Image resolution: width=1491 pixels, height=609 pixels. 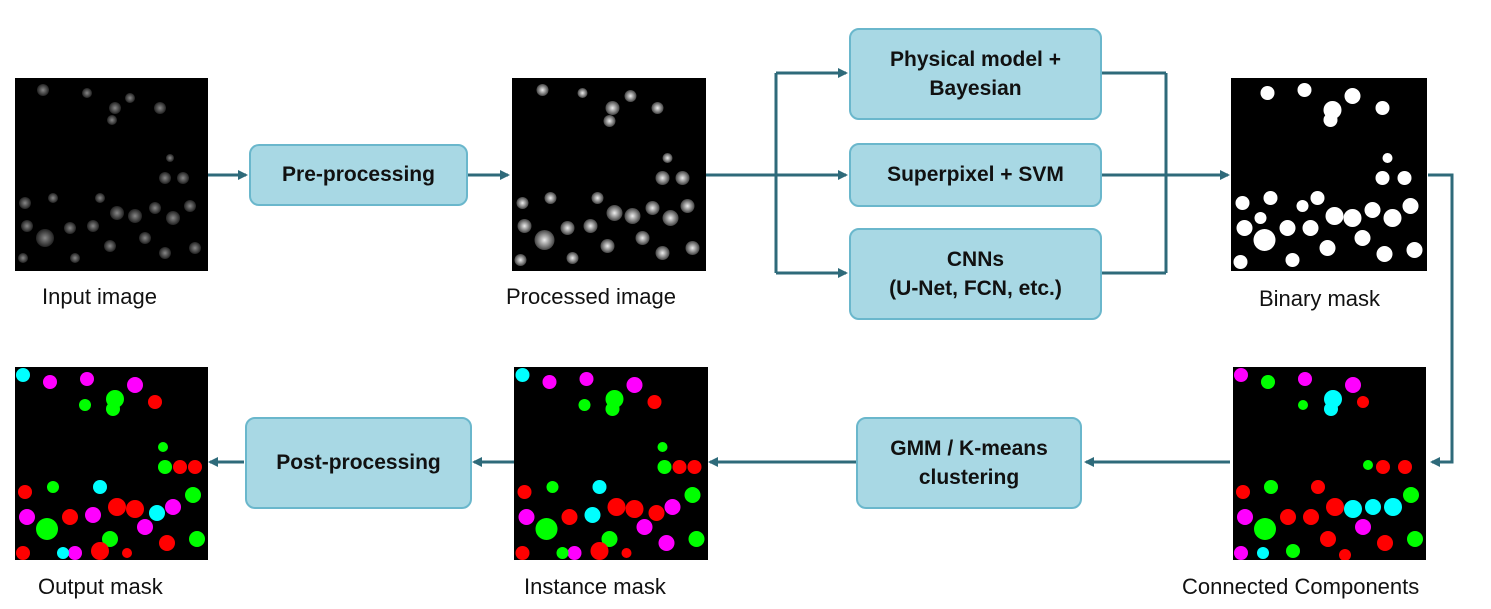 I want to click on processed-image-render, so click(x=607, y=175).